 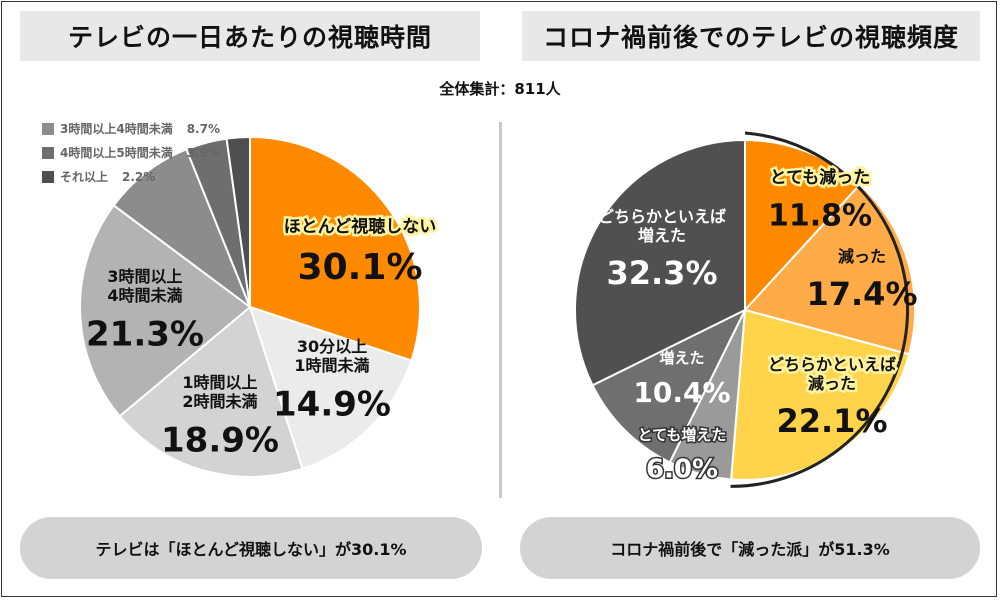 What do you see at coordinates (331, 365) in the screenshot?
I see `slice-label: 1時間未満` at bounding box center [331, 365].